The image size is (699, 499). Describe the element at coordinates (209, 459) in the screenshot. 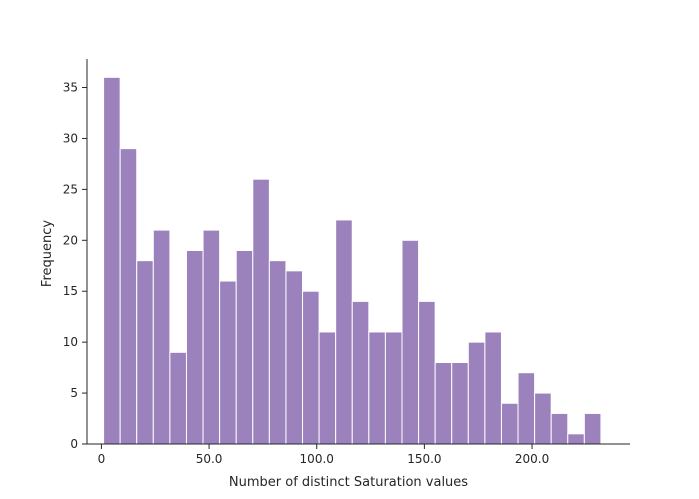

I see `x-tick-label: 50.0` at that location.